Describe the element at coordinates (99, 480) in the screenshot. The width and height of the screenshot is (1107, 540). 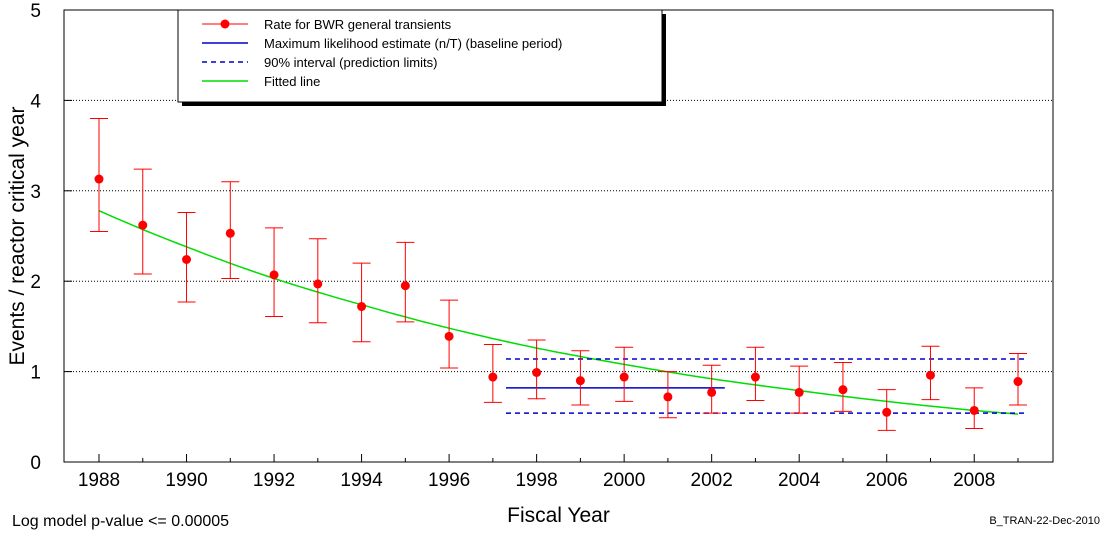
I see `x-tick-label: 1988` at that location.